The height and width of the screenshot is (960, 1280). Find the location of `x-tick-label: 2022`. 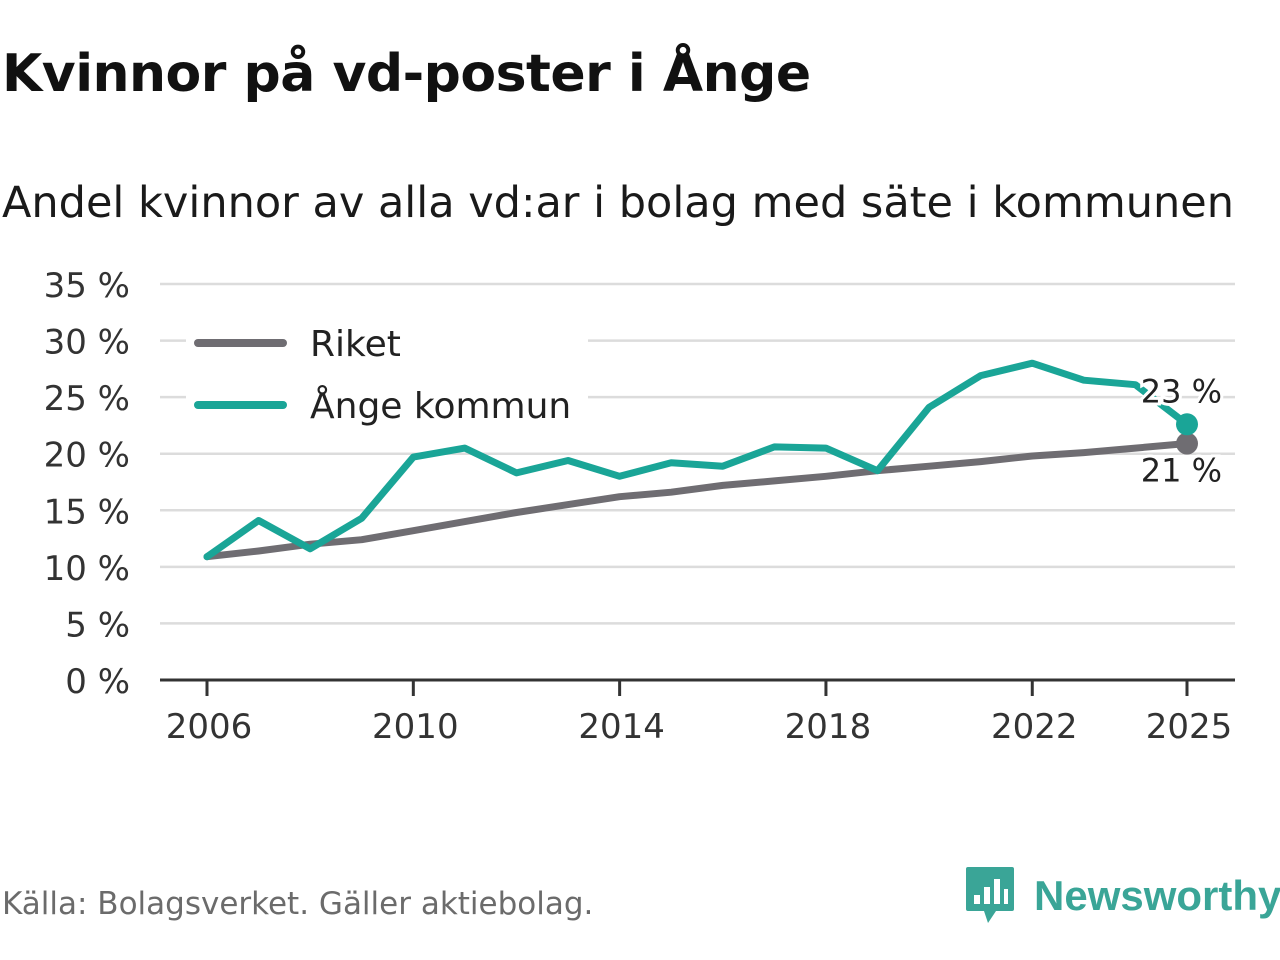

x-tick-label: 2022 is located at coordinates (1034, 727).